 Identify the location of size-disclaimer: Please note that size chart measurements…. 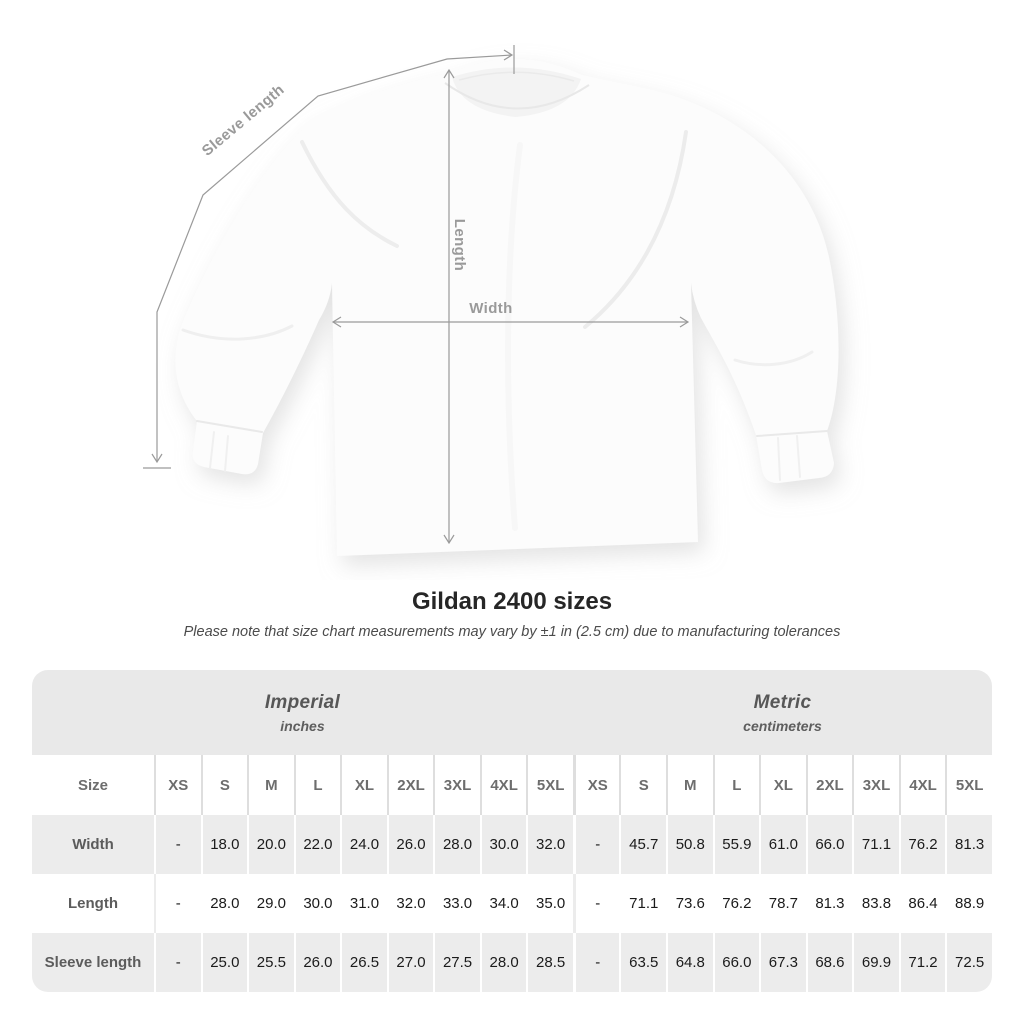
(512, 632).